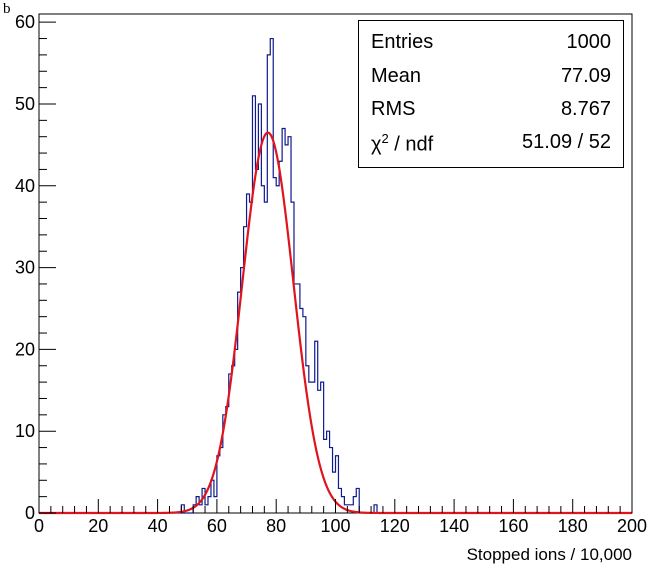  What do you see at coordinates (335, 526) in the screenshot?
I see `x-tick-label: 100` at bounding box center [335, 526].